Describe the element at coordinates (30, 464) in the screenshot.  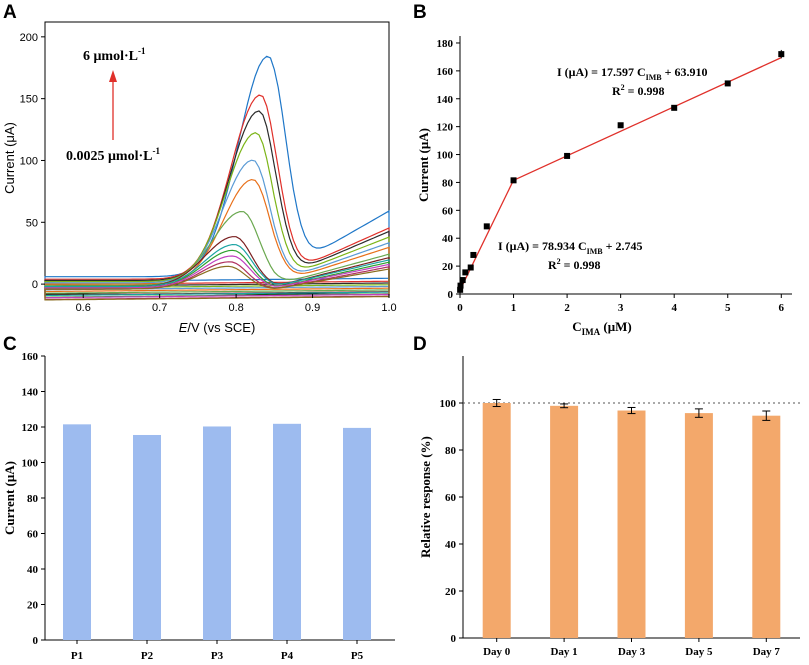
I see `panel-c-y-tick-label: 100` at that location.